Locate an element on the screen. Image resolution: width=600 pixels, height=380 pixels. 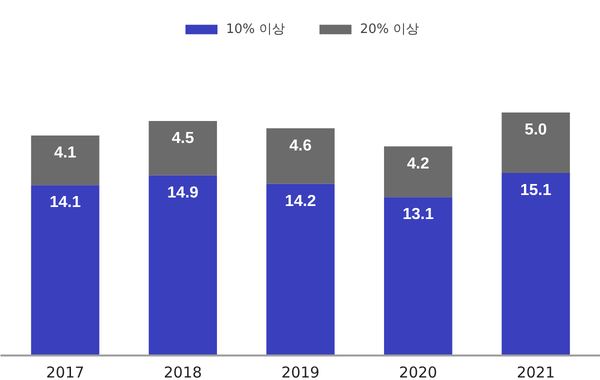
data-label: 4.2 is located at coordinates (418, 163).